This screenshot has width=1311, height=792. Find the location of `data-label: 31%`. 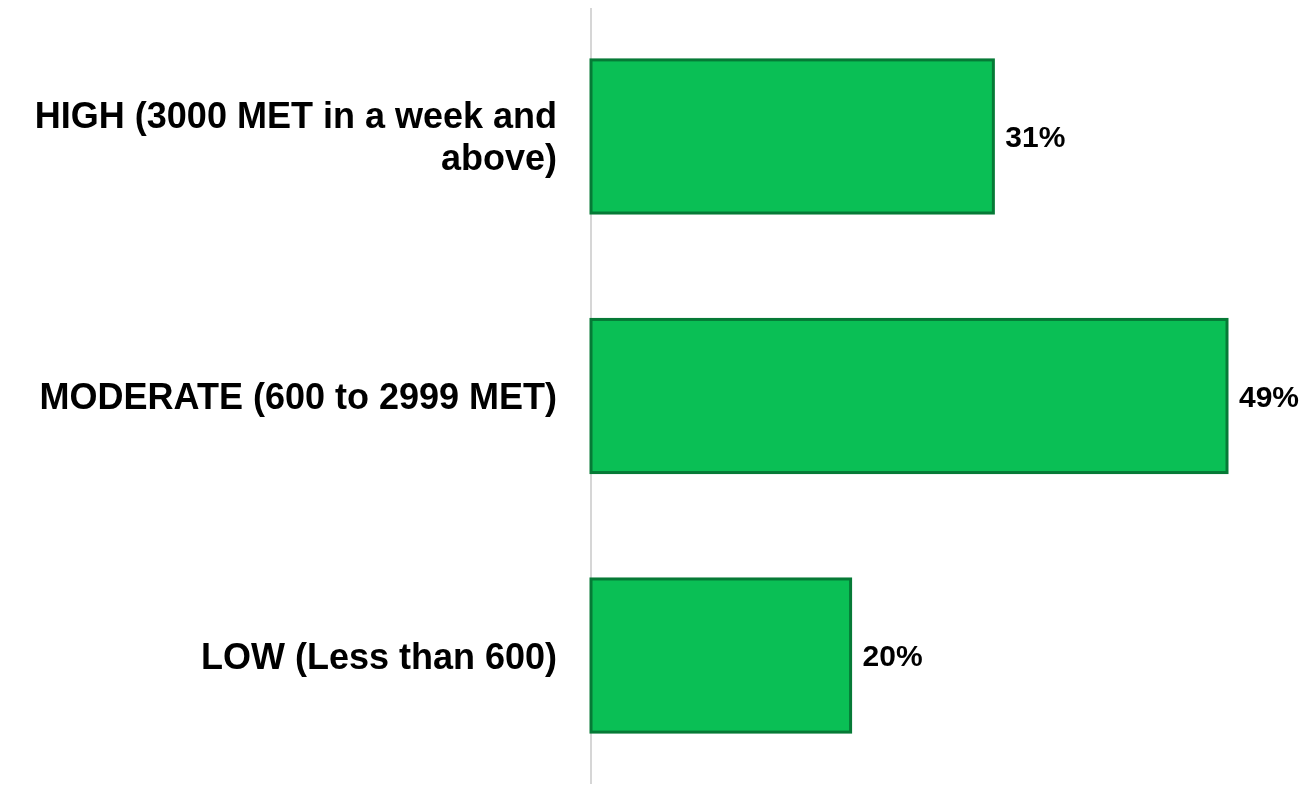

data-label: 31% is located at coordinates (1035, 136).